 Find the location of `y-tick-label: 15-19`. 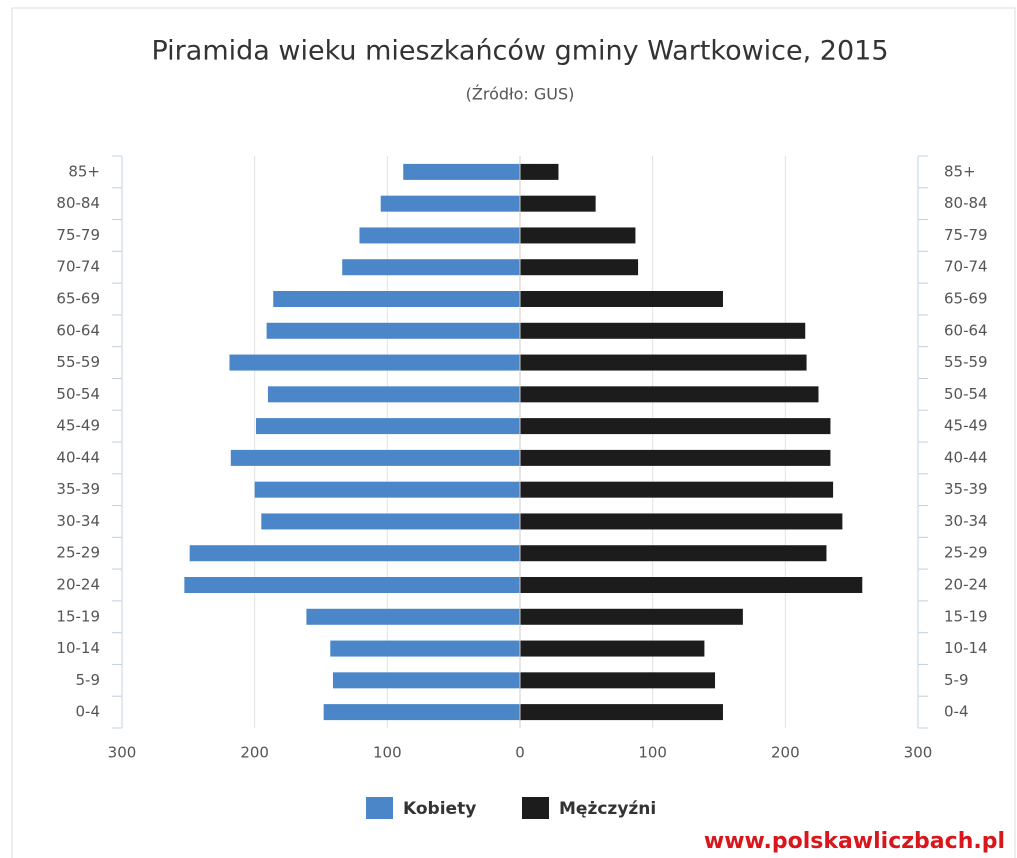

y-tick-label: 15-19 is located at coordinates (78, 616).